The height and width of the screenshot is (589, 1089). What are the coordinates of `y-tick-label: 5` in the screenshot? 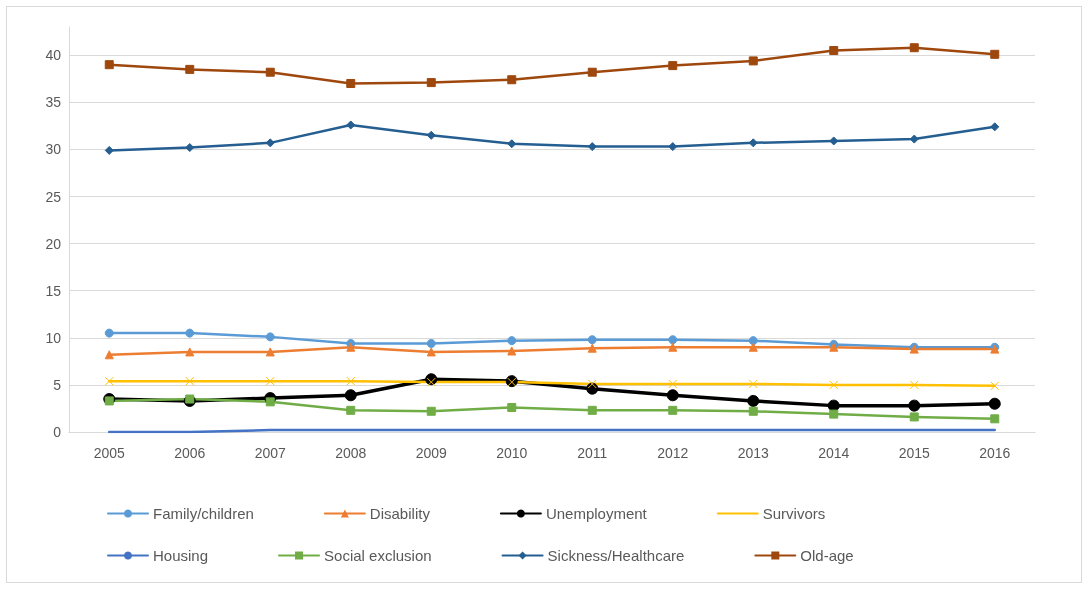 It's located at (57, 384).